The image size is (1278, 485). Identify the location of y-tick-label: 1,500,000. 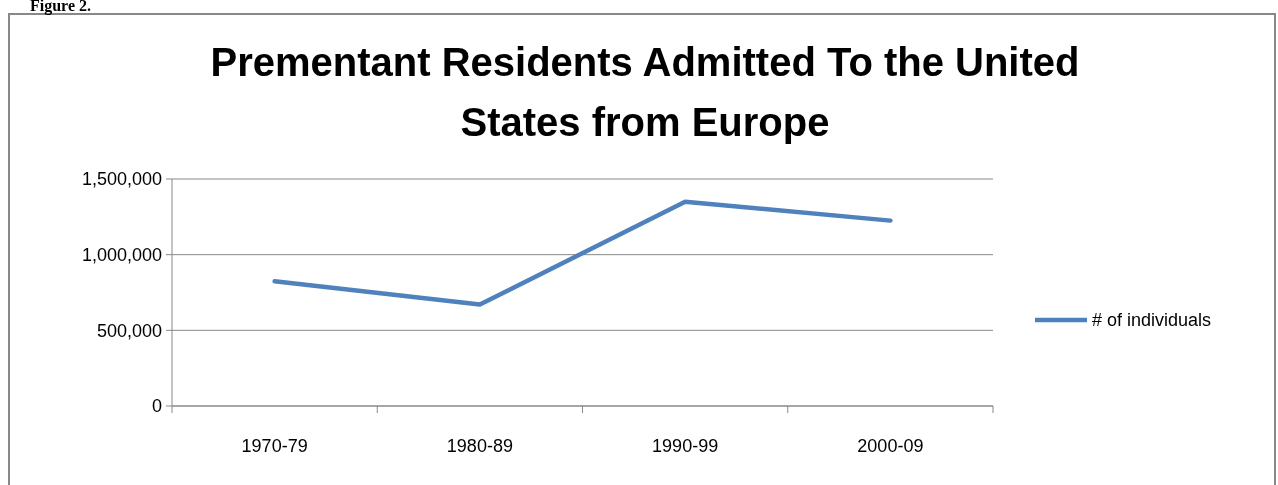
(121, 179).